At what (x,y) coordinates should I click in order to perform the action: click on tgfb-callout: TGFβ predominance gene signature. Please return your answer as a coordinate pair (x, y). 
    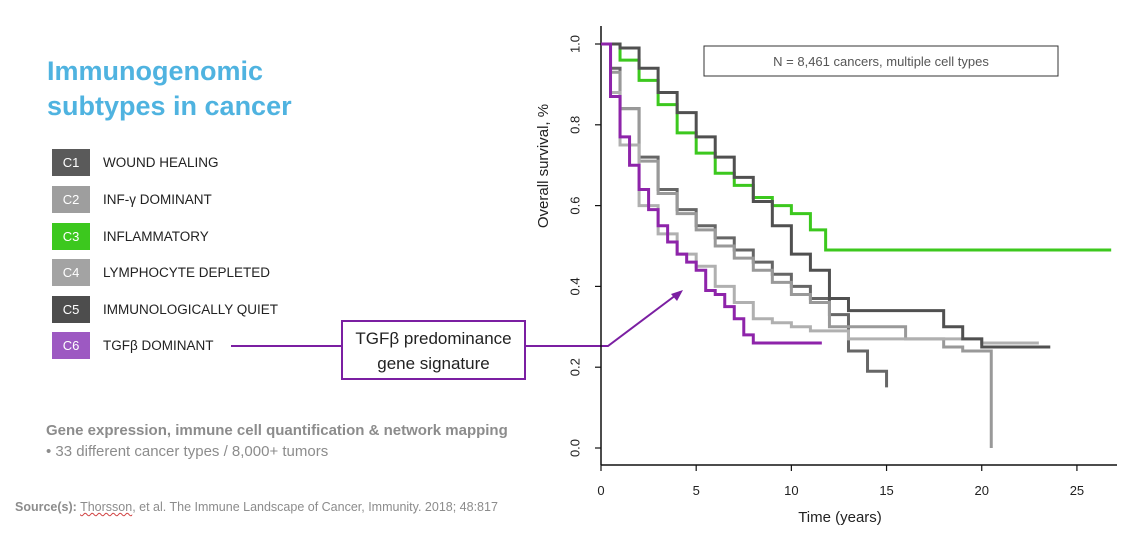
    Looking at the image, I should click on (433, 350).